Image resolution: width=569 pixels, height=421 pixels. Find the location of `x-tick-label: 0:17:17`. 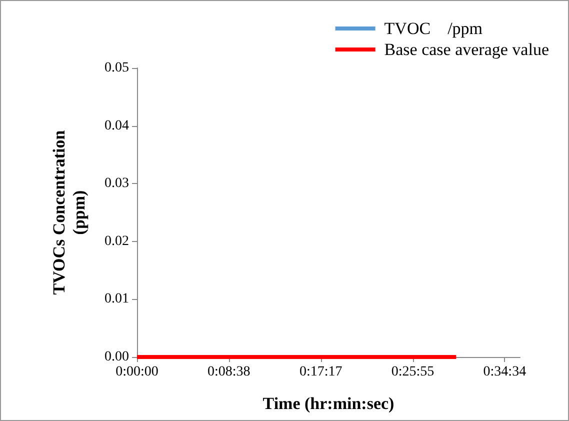

x-tick-label: 0:17:17 is located at coordinates (320, 372).